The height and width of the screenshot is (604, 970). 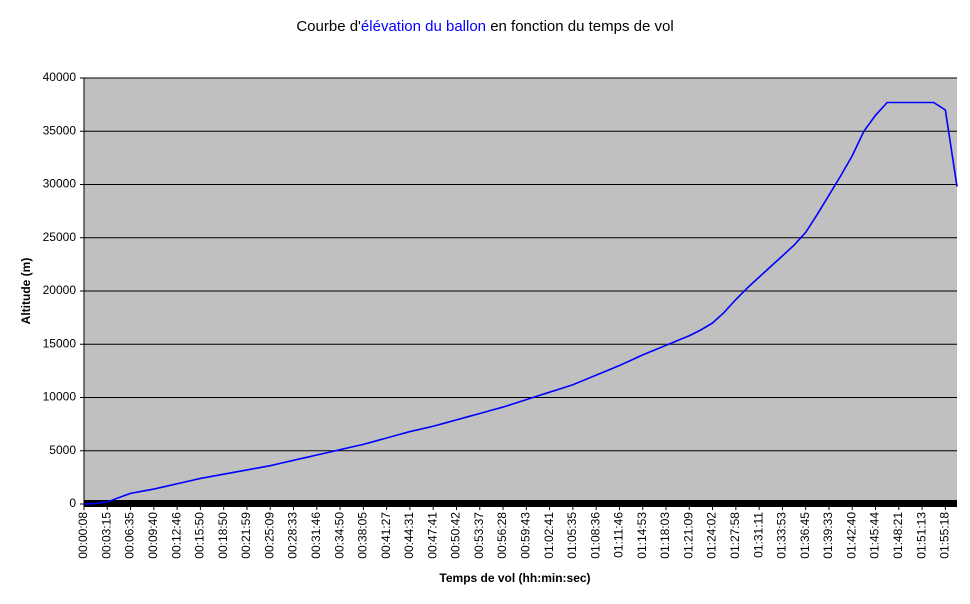 I want to click on y-tick-label: 10000, so click(x=60, y=397).